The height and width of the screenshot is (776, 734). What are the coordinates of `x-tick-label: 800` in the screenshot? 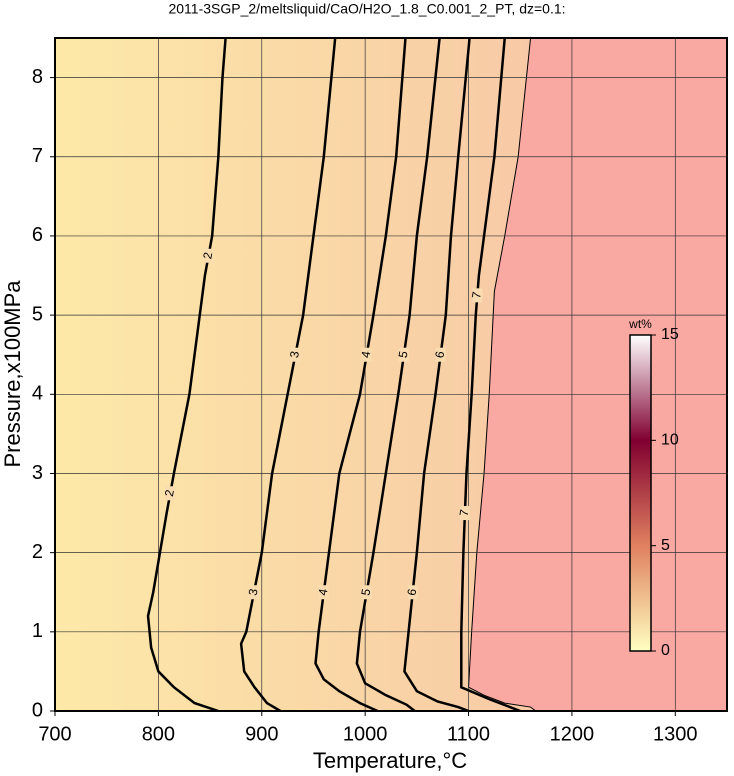 It's located at (158, 734).